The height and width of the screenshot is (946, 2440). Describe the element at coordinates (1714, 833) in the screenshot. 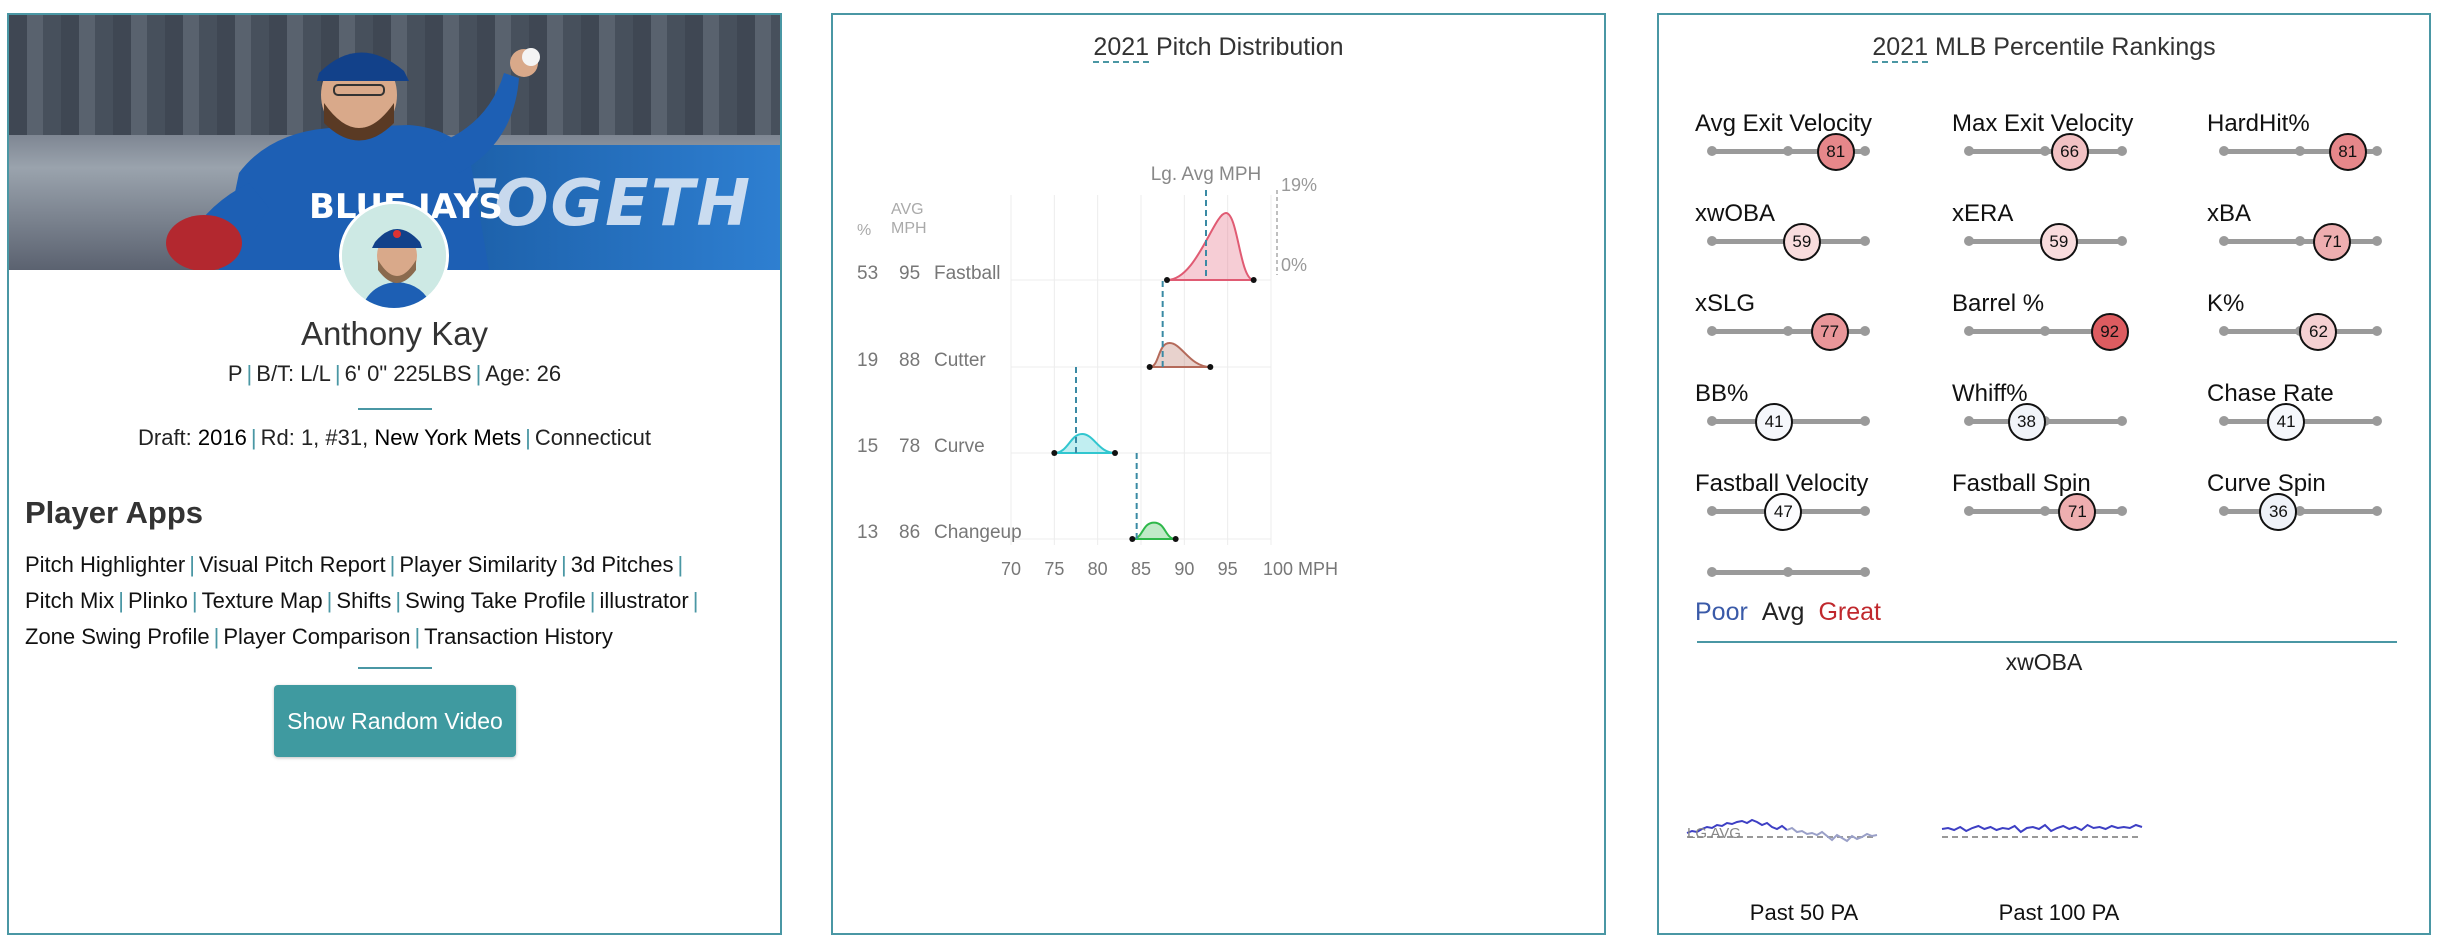

I see `lg-avg-label: LG AVG` at that location.